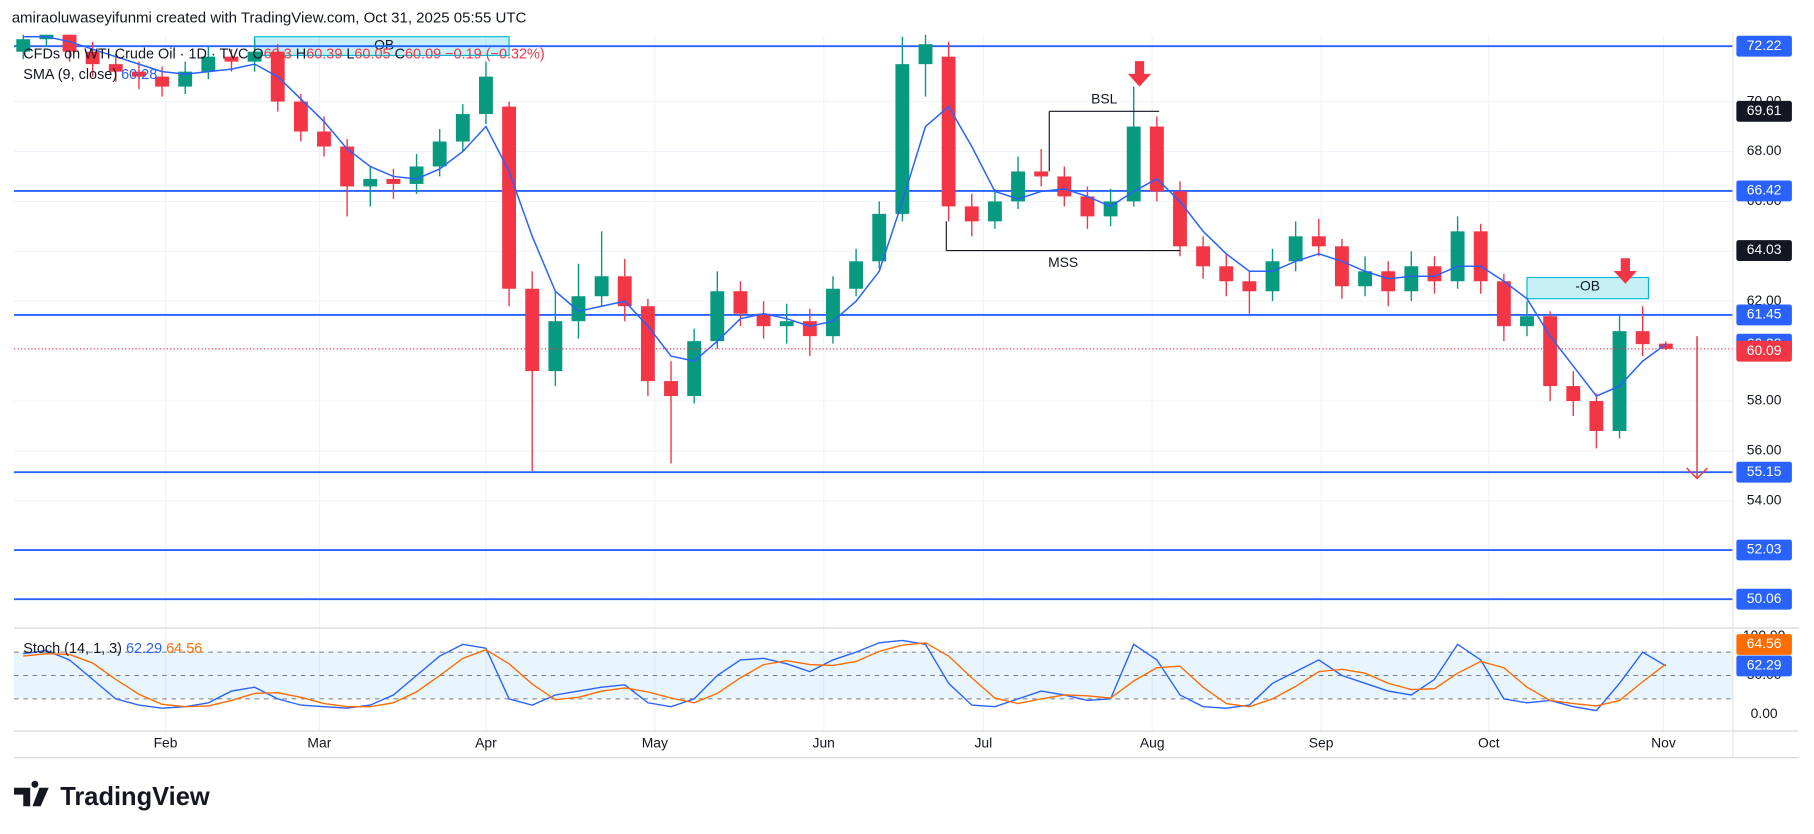 The width and height of the screenshot is (1814, 834). What do you see at coordinates (70, 75) in the screenshot?
I see `sma-name: SMA (9, close)` at bounding box center [70, 75].